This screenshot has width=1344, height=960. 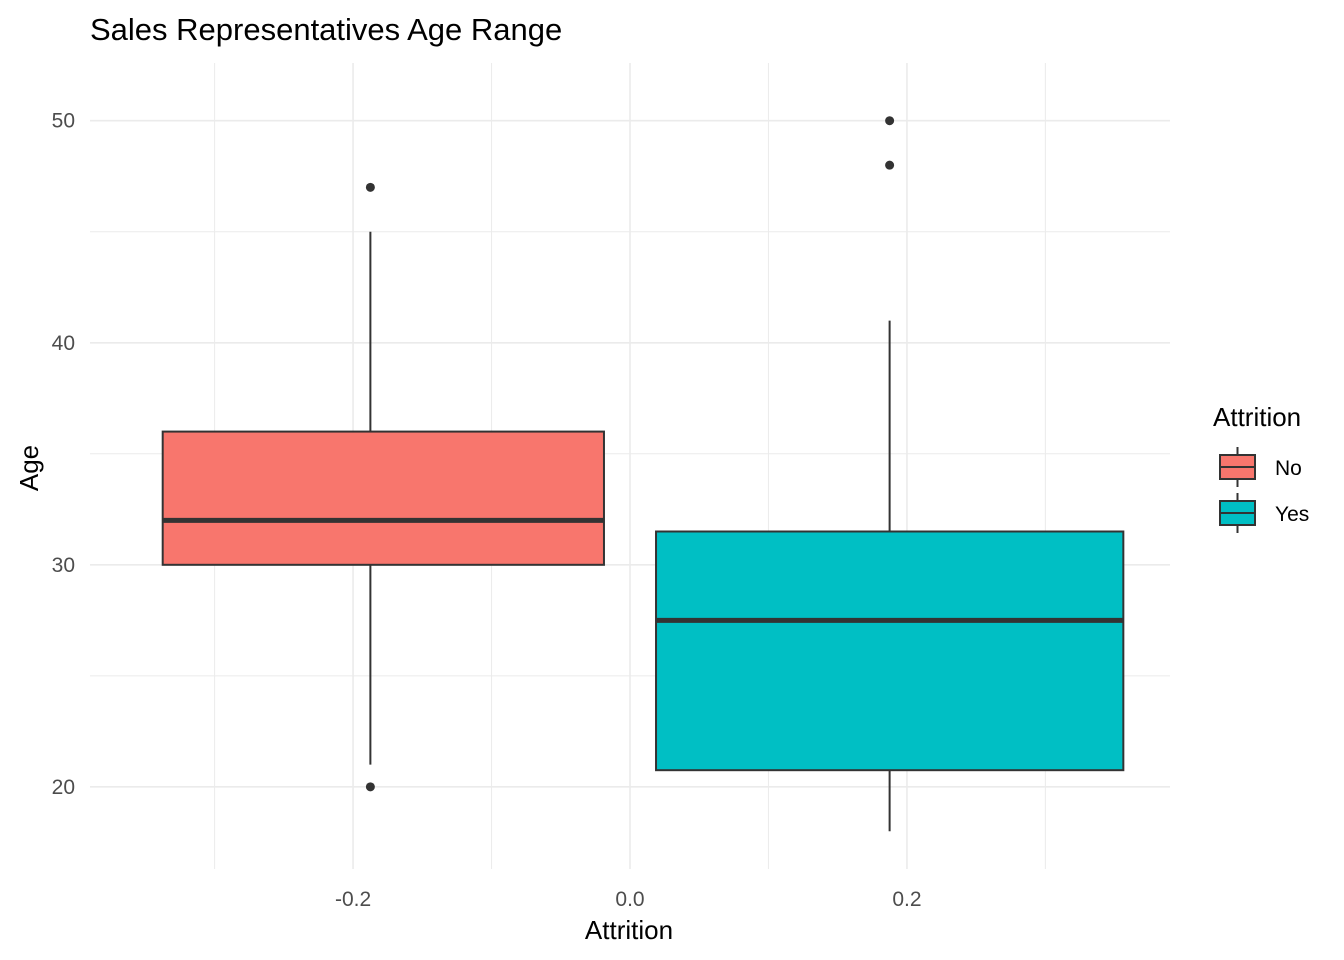 I want to click on x-axis-ticks: -0.2 0.0 0.2, so click(x=628, y=899).